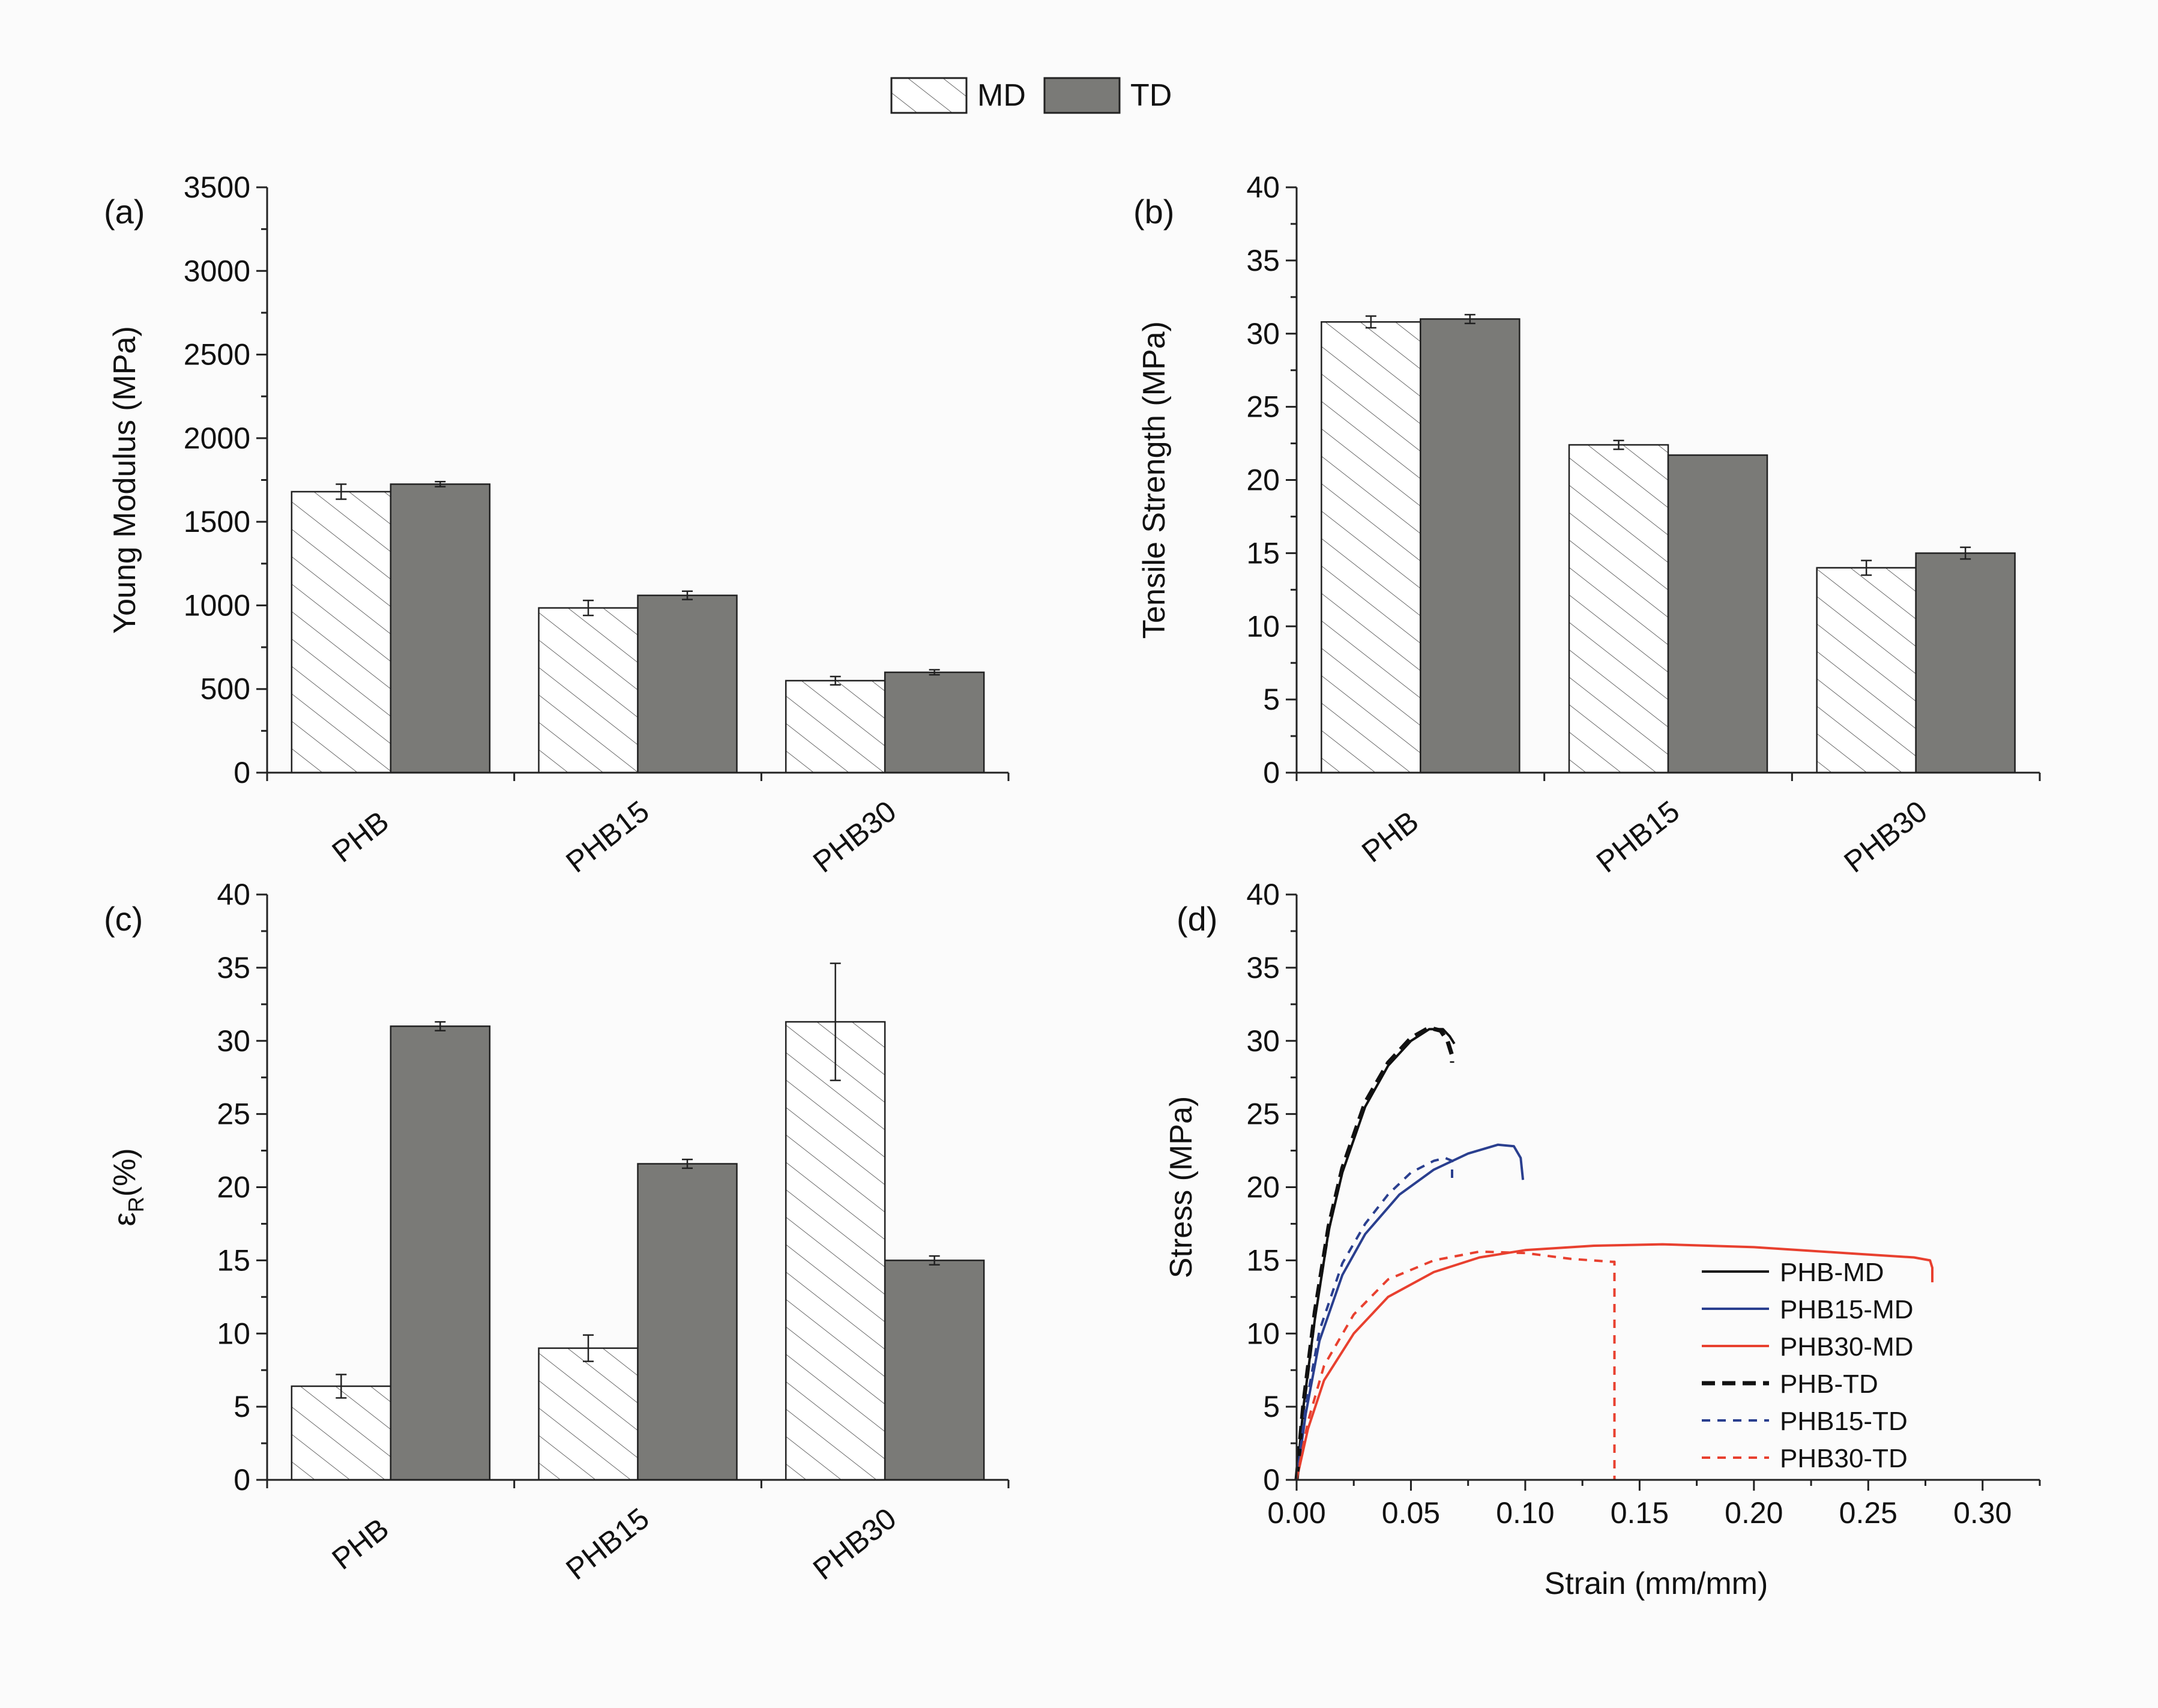 This screenshot has height=1708, width=2158. Describe the element at coordinates (1151, 95) in the screenshot. I see `legend-td-label: TD` at that location.